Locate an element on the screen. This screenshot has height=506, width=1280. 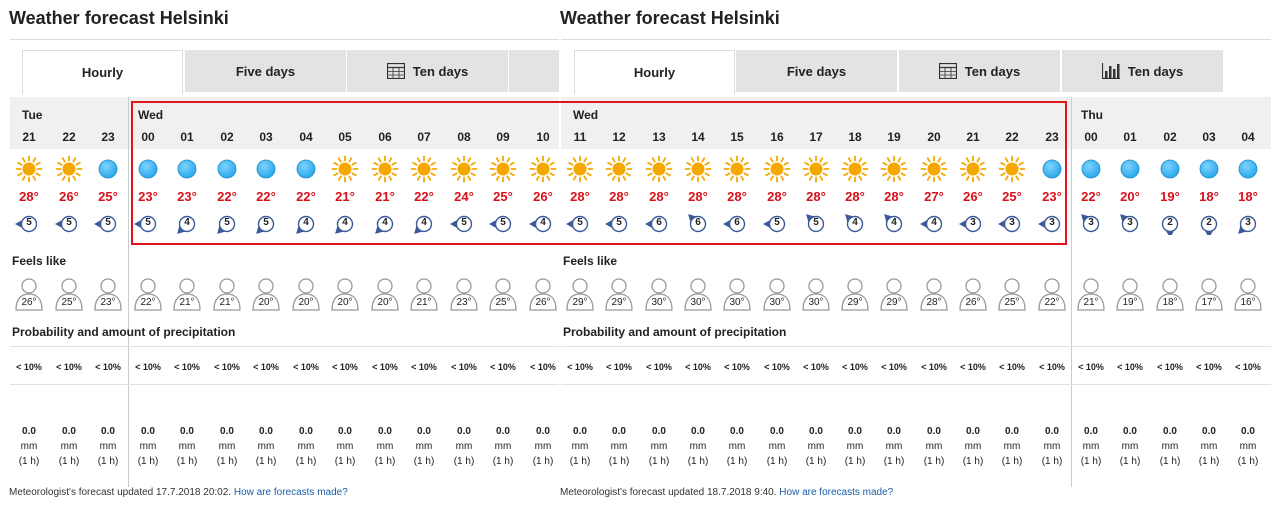
tab-ten-days-chart is located at coordinates (534, 71).